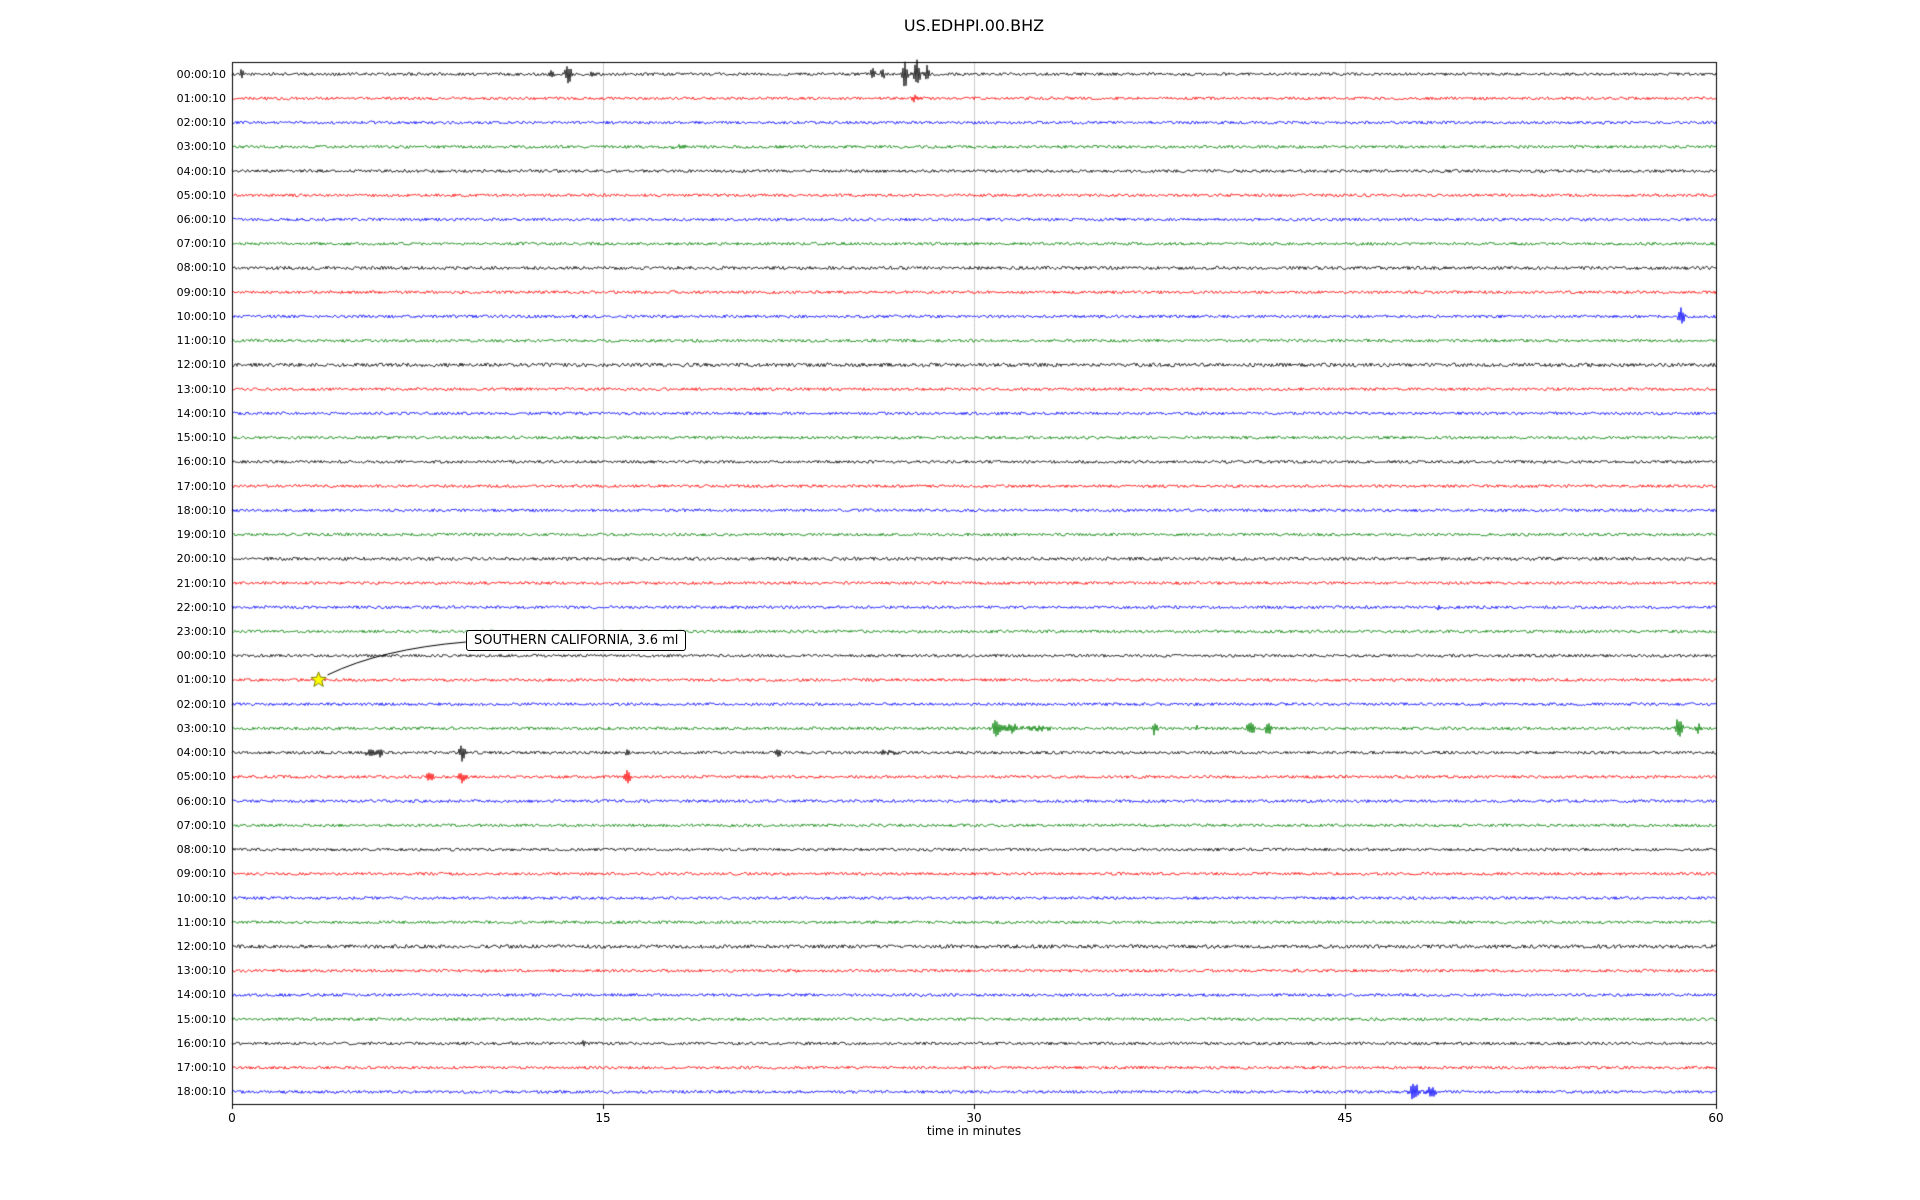  I want to click on x-tick-label: 15, so click(603, 1118).